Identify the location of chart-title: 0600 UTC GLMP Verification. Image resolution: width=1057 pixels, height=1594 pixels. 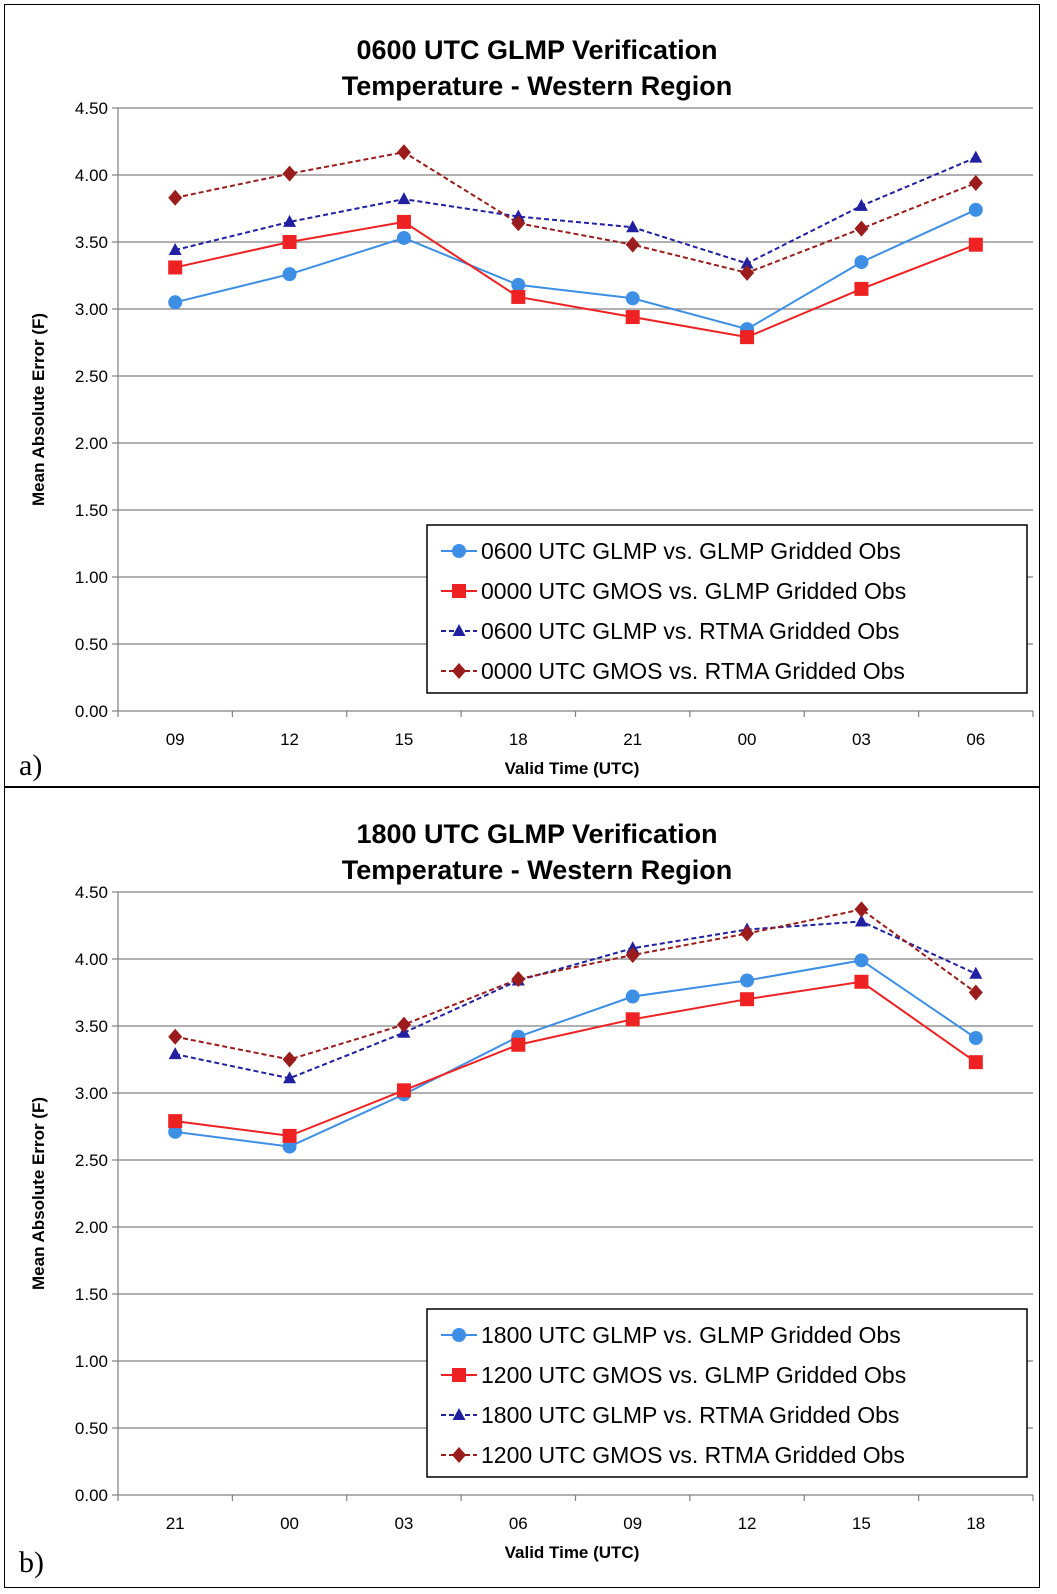
(536, 50).